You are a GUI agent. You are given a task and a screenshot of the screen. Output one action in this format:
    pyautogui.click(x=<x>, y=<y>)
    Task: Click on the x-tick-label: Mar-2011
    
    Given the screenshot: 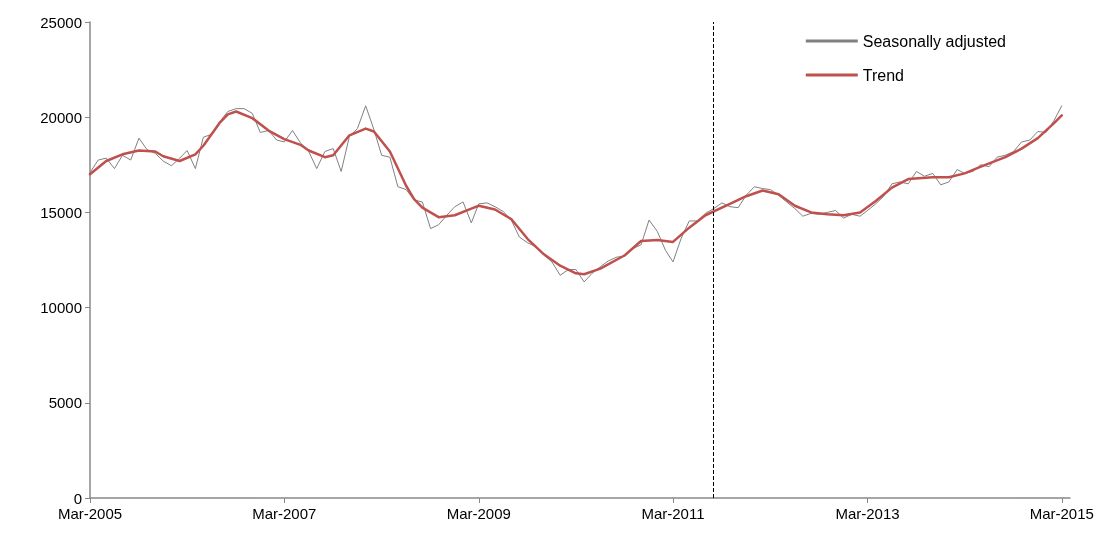 What is the action you would take?
    pyautogui.click(x=673, y=513)
    